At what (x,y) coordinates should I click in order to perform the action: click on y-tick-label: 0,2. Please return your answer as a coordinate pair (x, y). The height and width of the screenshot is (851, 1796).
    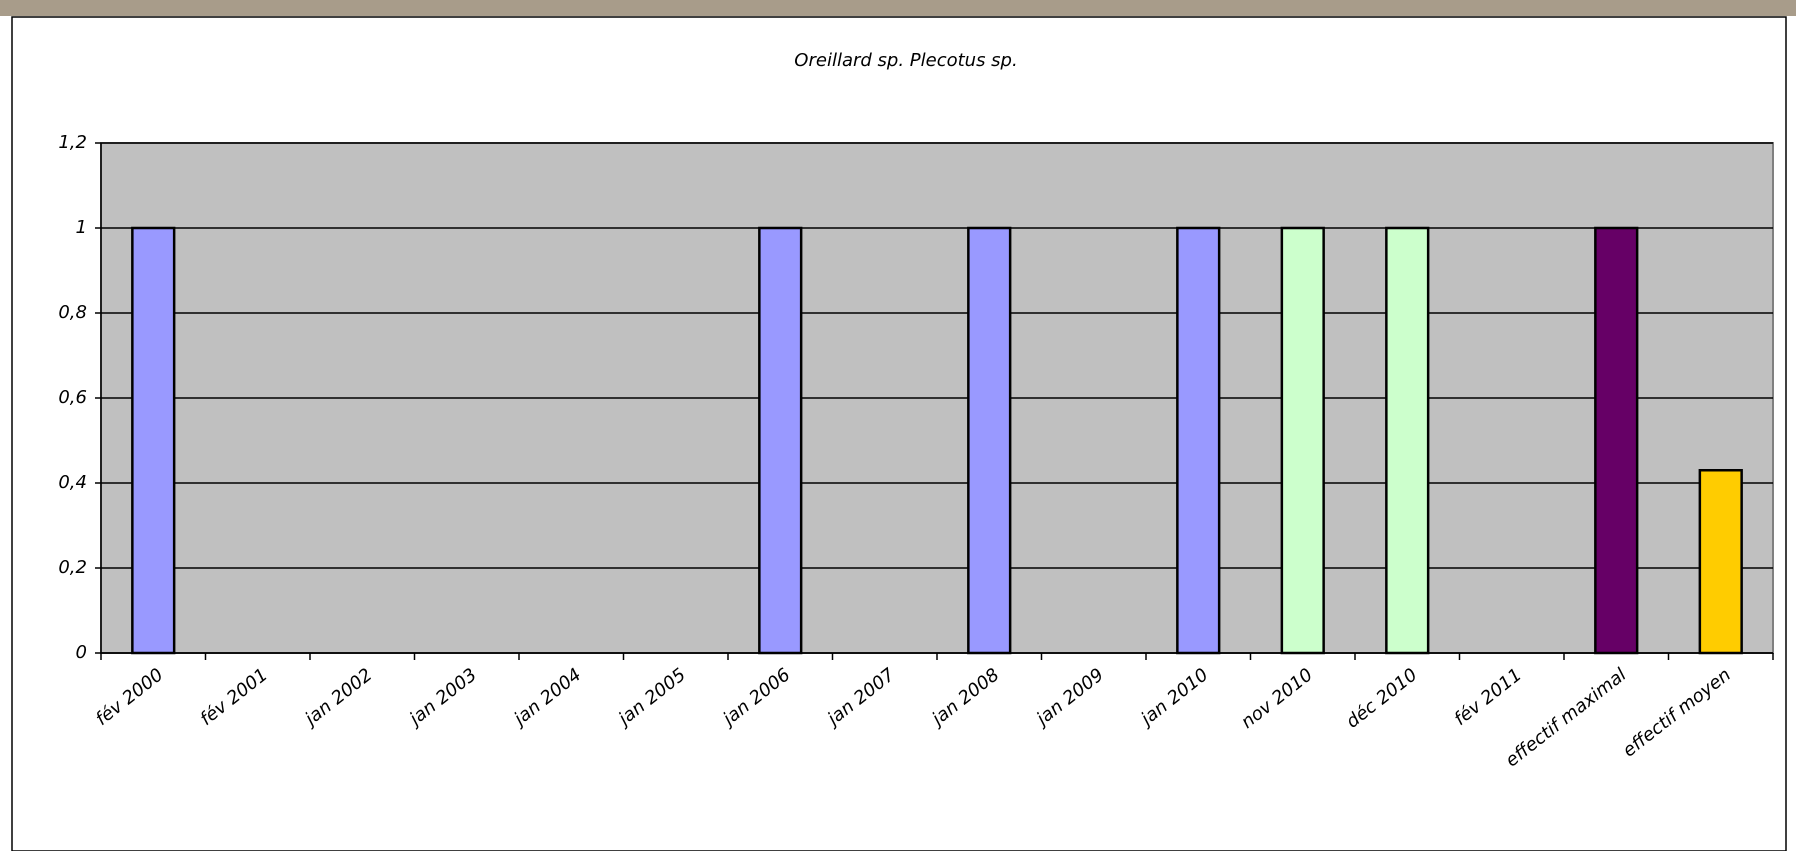
    Looking at the image, I should click on (72, 567).